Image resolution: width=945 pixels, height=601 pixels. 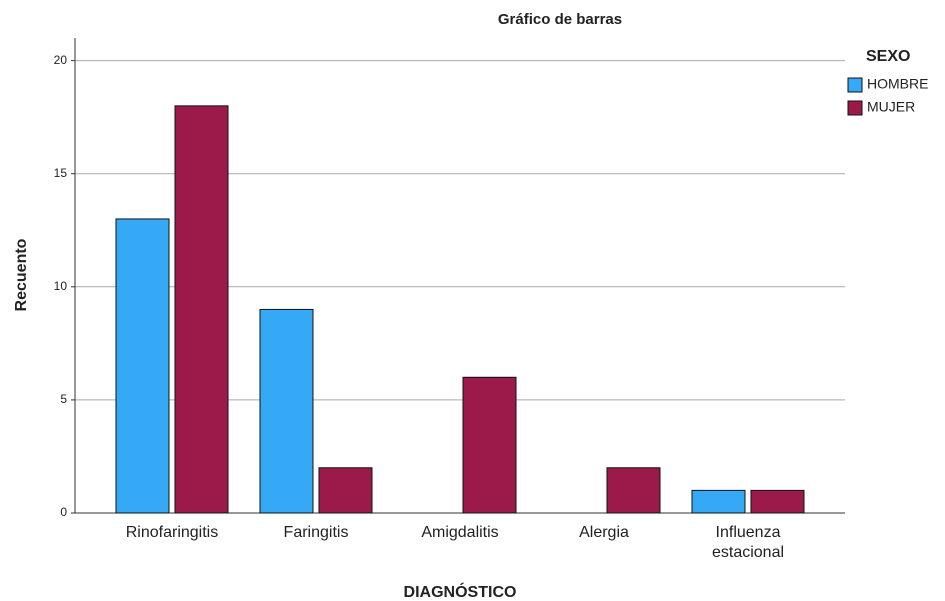 I want to click on legend-title: SEXO, so click(x=888, y=56).